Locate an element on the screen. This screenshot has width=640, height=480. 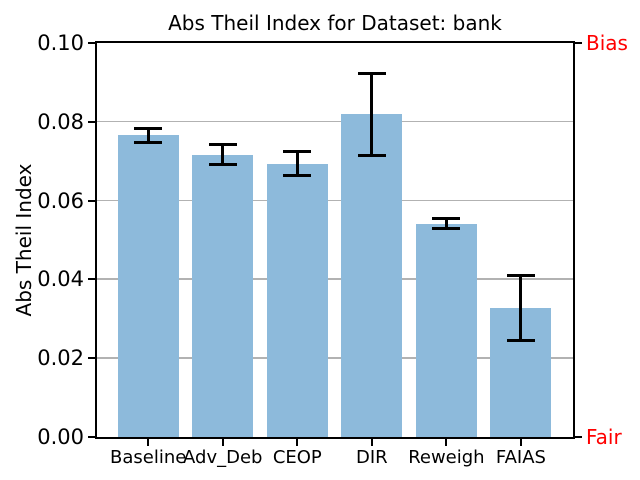
right-axis-label-bias: Bias is located at coordinates (607, 43).